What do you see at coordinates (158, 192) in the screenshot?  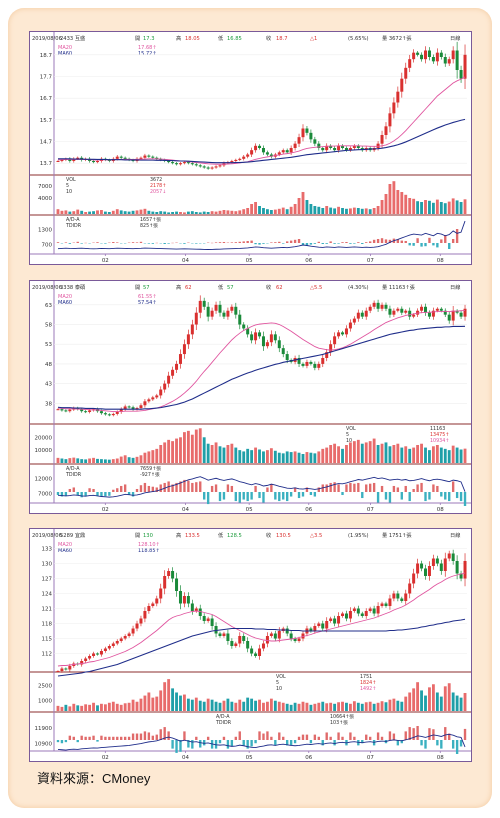 I see `volume-ma10-value: 2057↓` at bounding box center [158, 192].